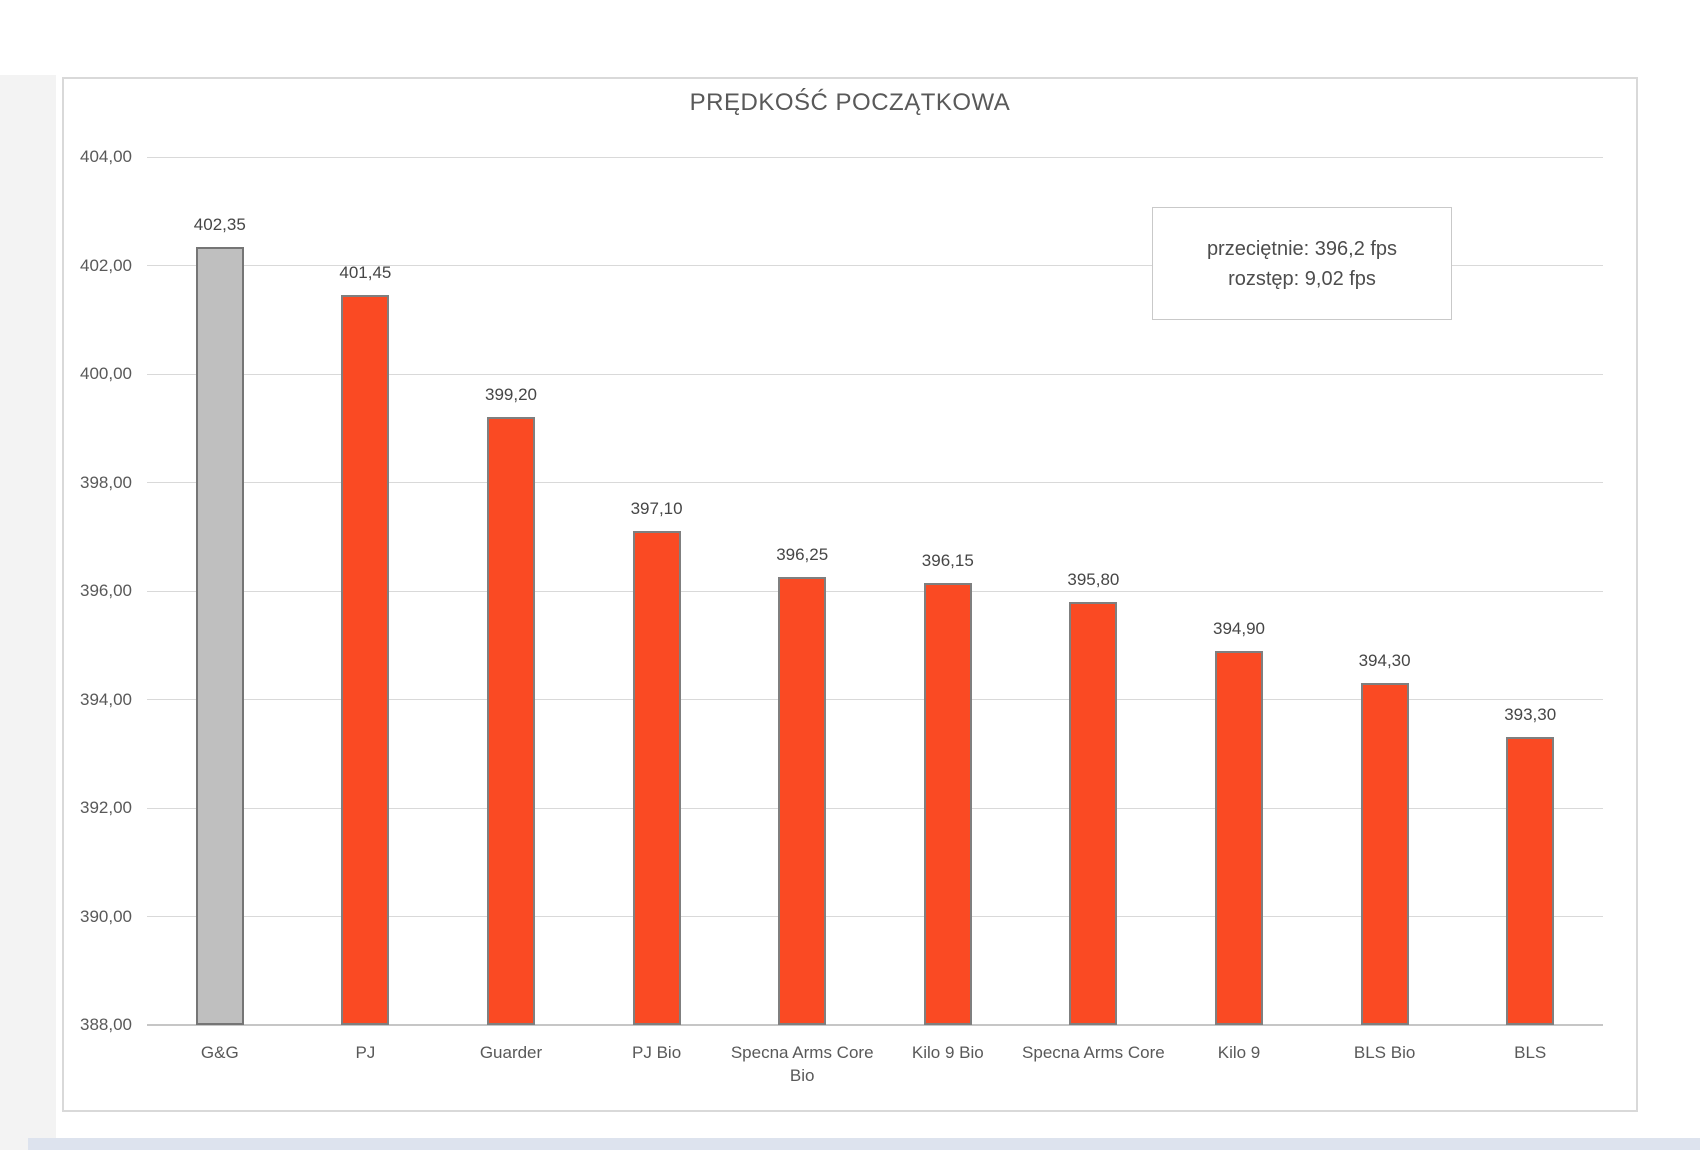 Image resolution: width=1700 pixels, height=1150 pixels. I want to click on x-axis-category-label: Specna Arms Core Bio, so click(802, 1064).